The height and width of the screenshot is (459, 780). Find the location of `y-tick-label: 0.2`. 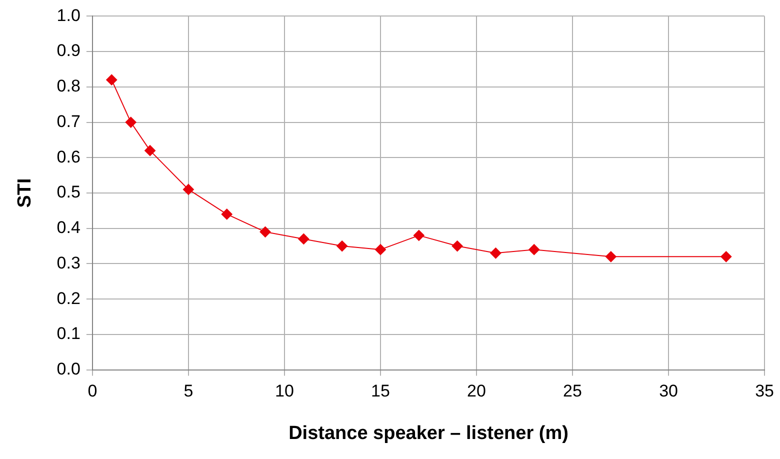

y-tick-label: 0.2 is located at coordinates (68, 298).